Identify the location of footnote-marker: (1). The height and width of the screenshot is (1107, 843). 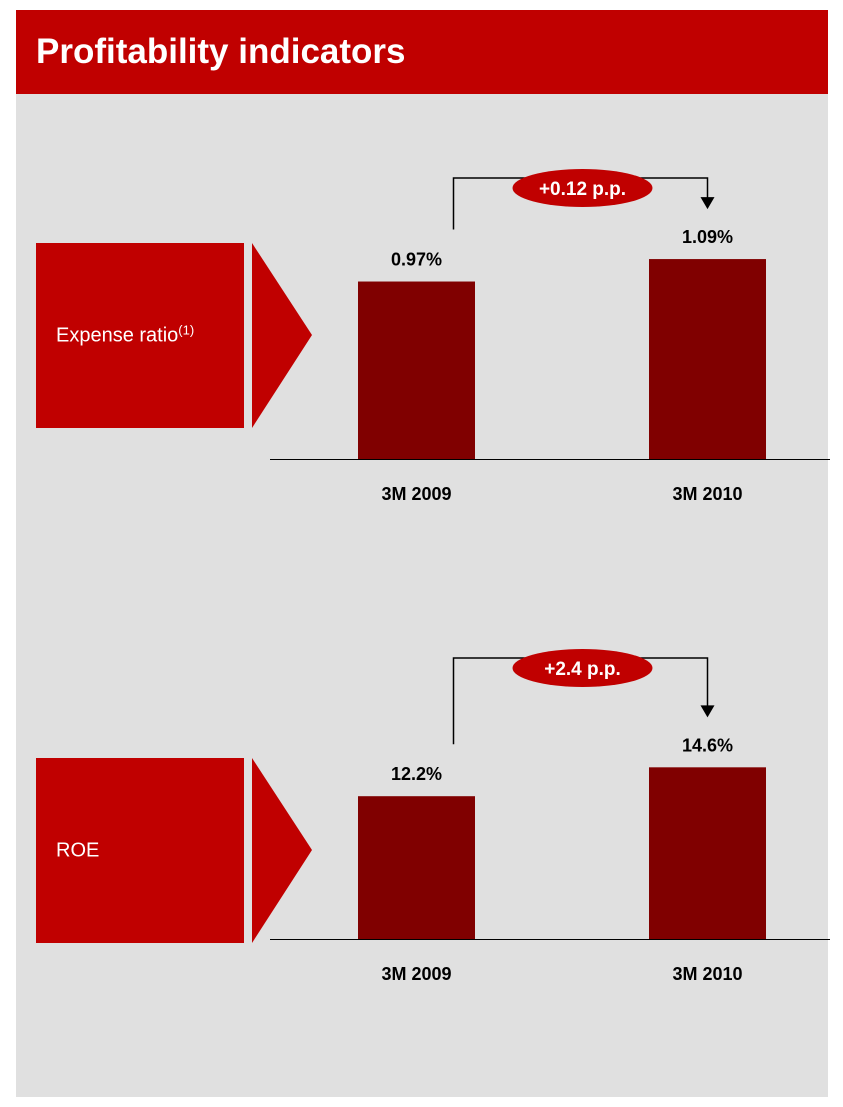
(186, 329).